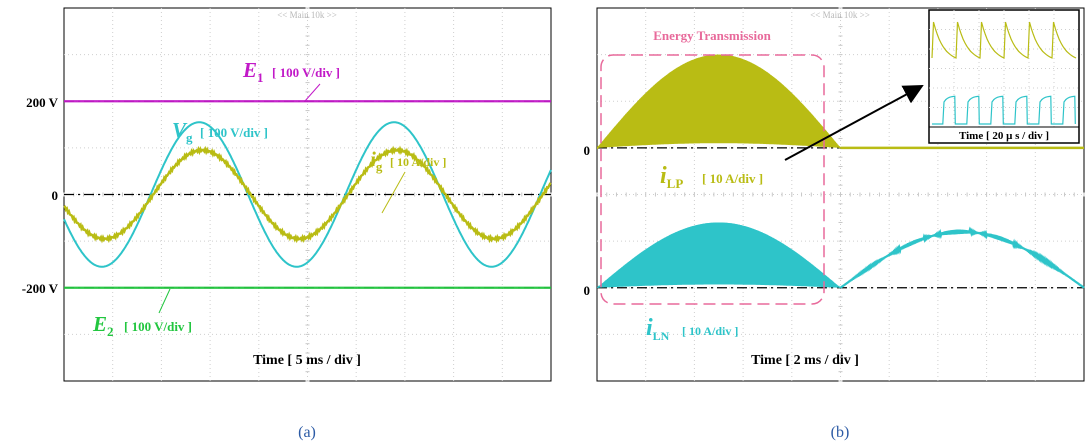  Describe the element at coordinates (1004, 40) in the screenshot. I see `inset-ilp-trace` at that location.